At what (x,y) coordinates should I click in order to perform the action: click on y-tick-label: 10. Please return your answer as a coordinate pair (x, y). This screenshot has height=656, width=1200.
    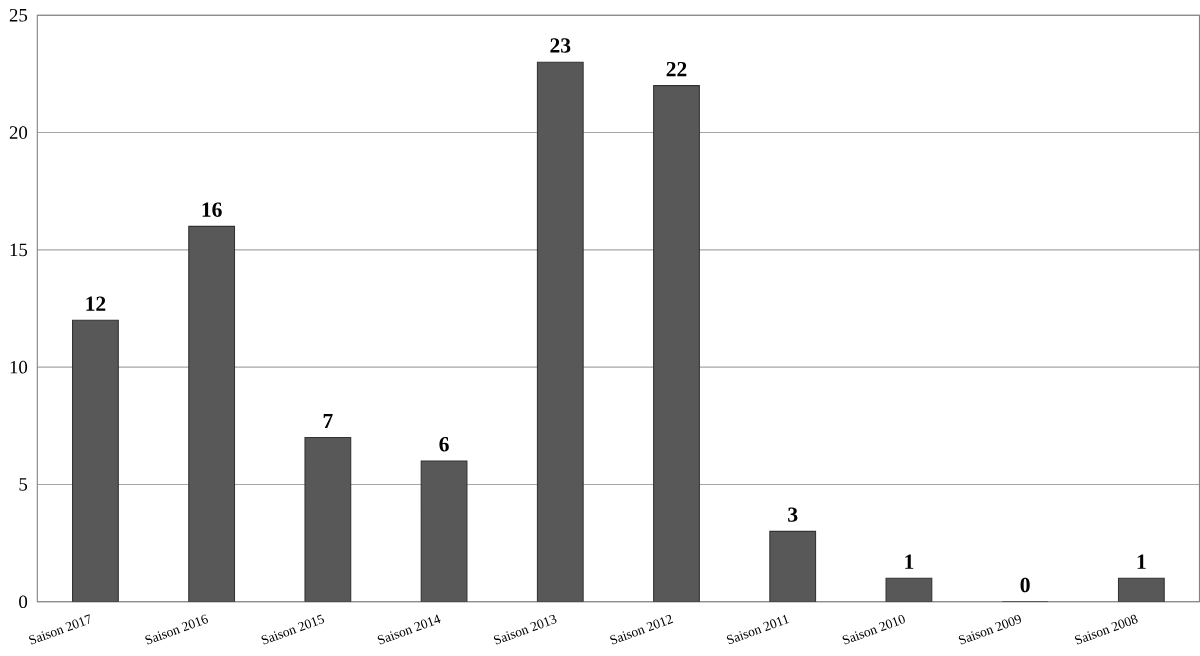
    Looking at the image, I should click on (19, 367).